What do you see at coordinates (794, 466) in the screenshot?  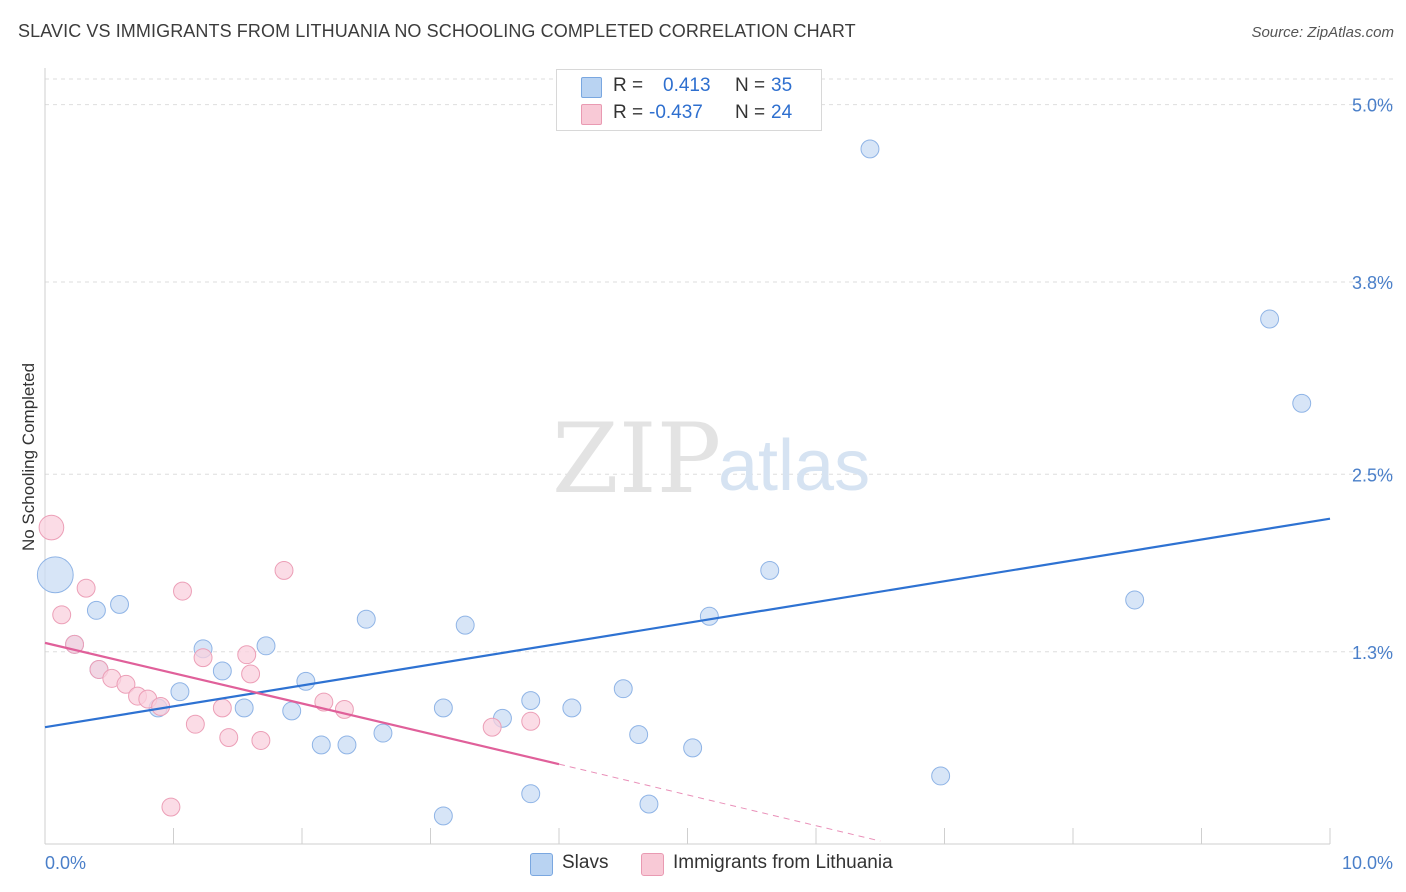 I see `watermark-atlas: atlas` at bounding box center [794, 466].